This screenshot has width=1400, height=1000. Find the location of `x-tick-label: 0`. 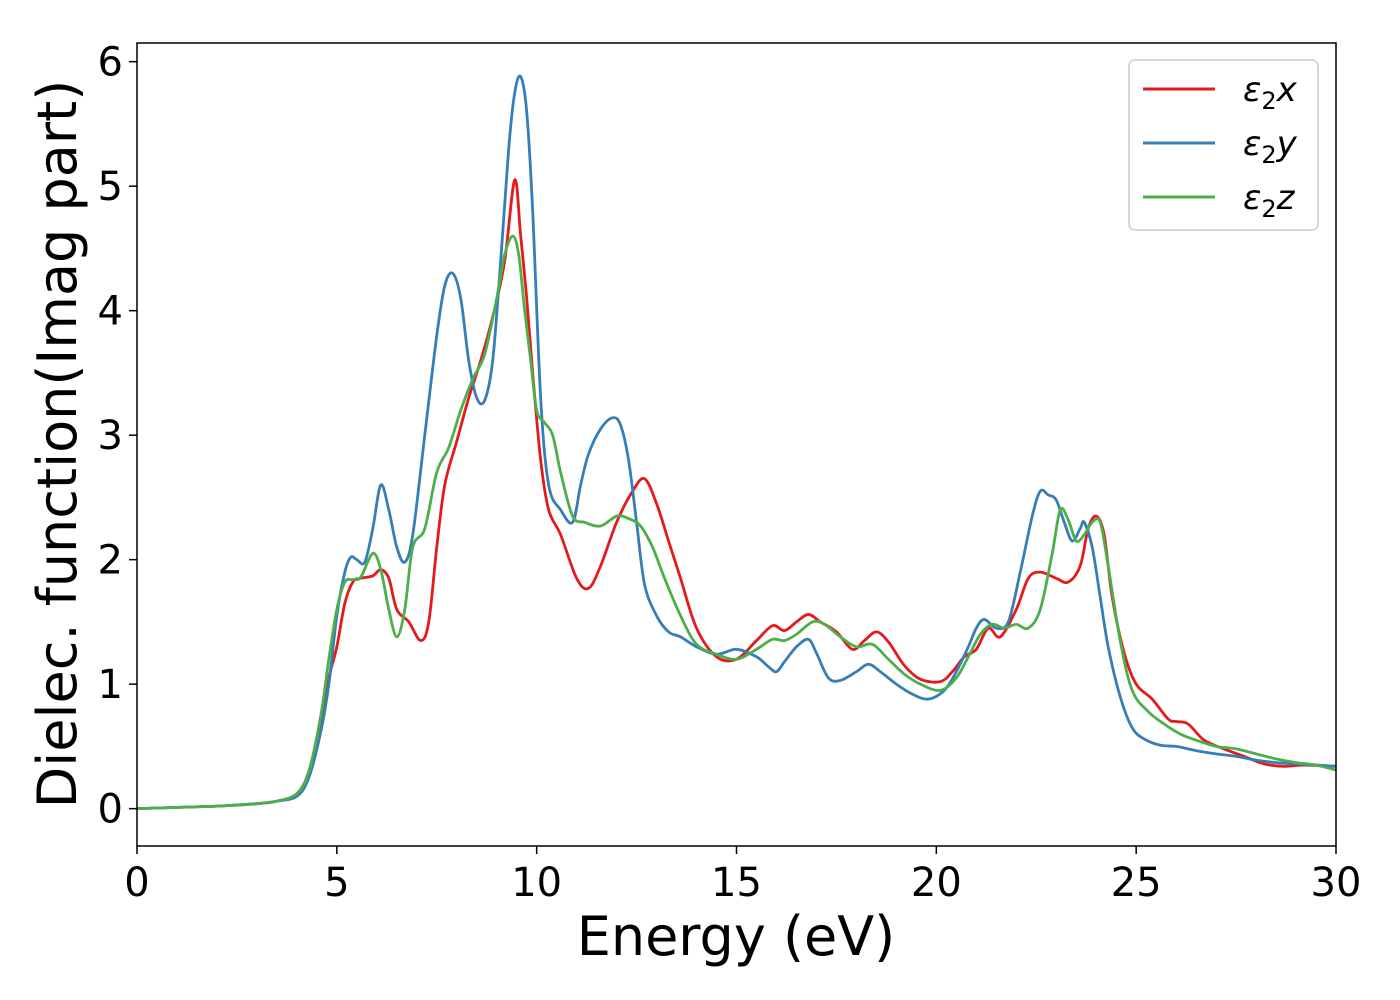

x-tick-label: 0 is located at coordinates (136, 883).